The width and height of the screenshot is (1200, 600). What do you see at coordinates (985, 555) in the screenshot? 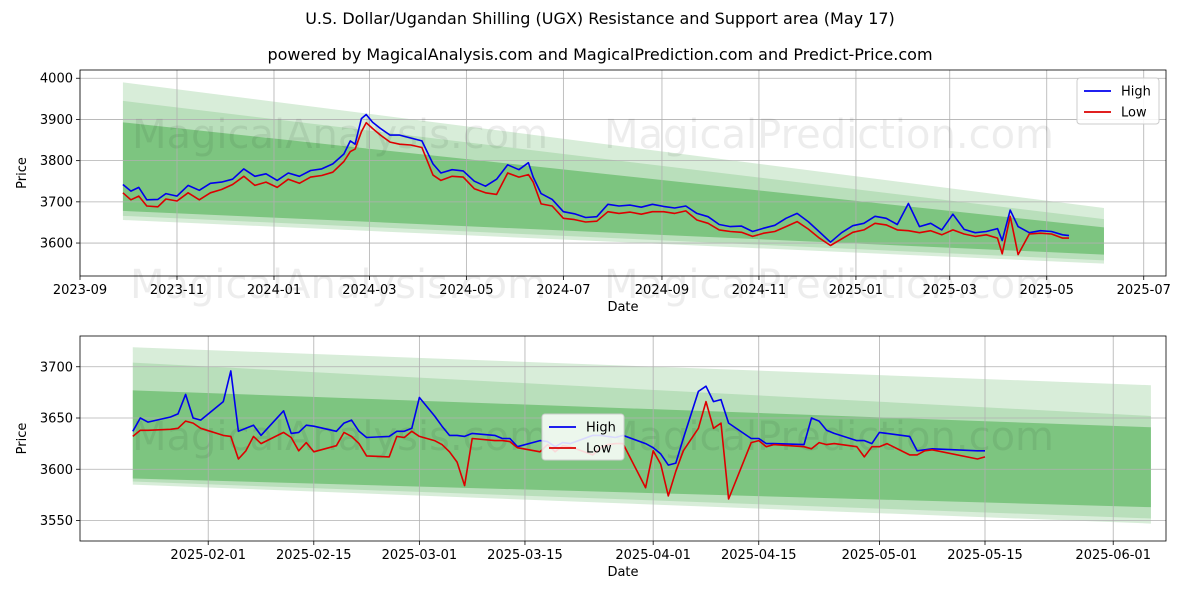
I see `x-tick-label: 2025-05-15` at bounding box center [985, 555].